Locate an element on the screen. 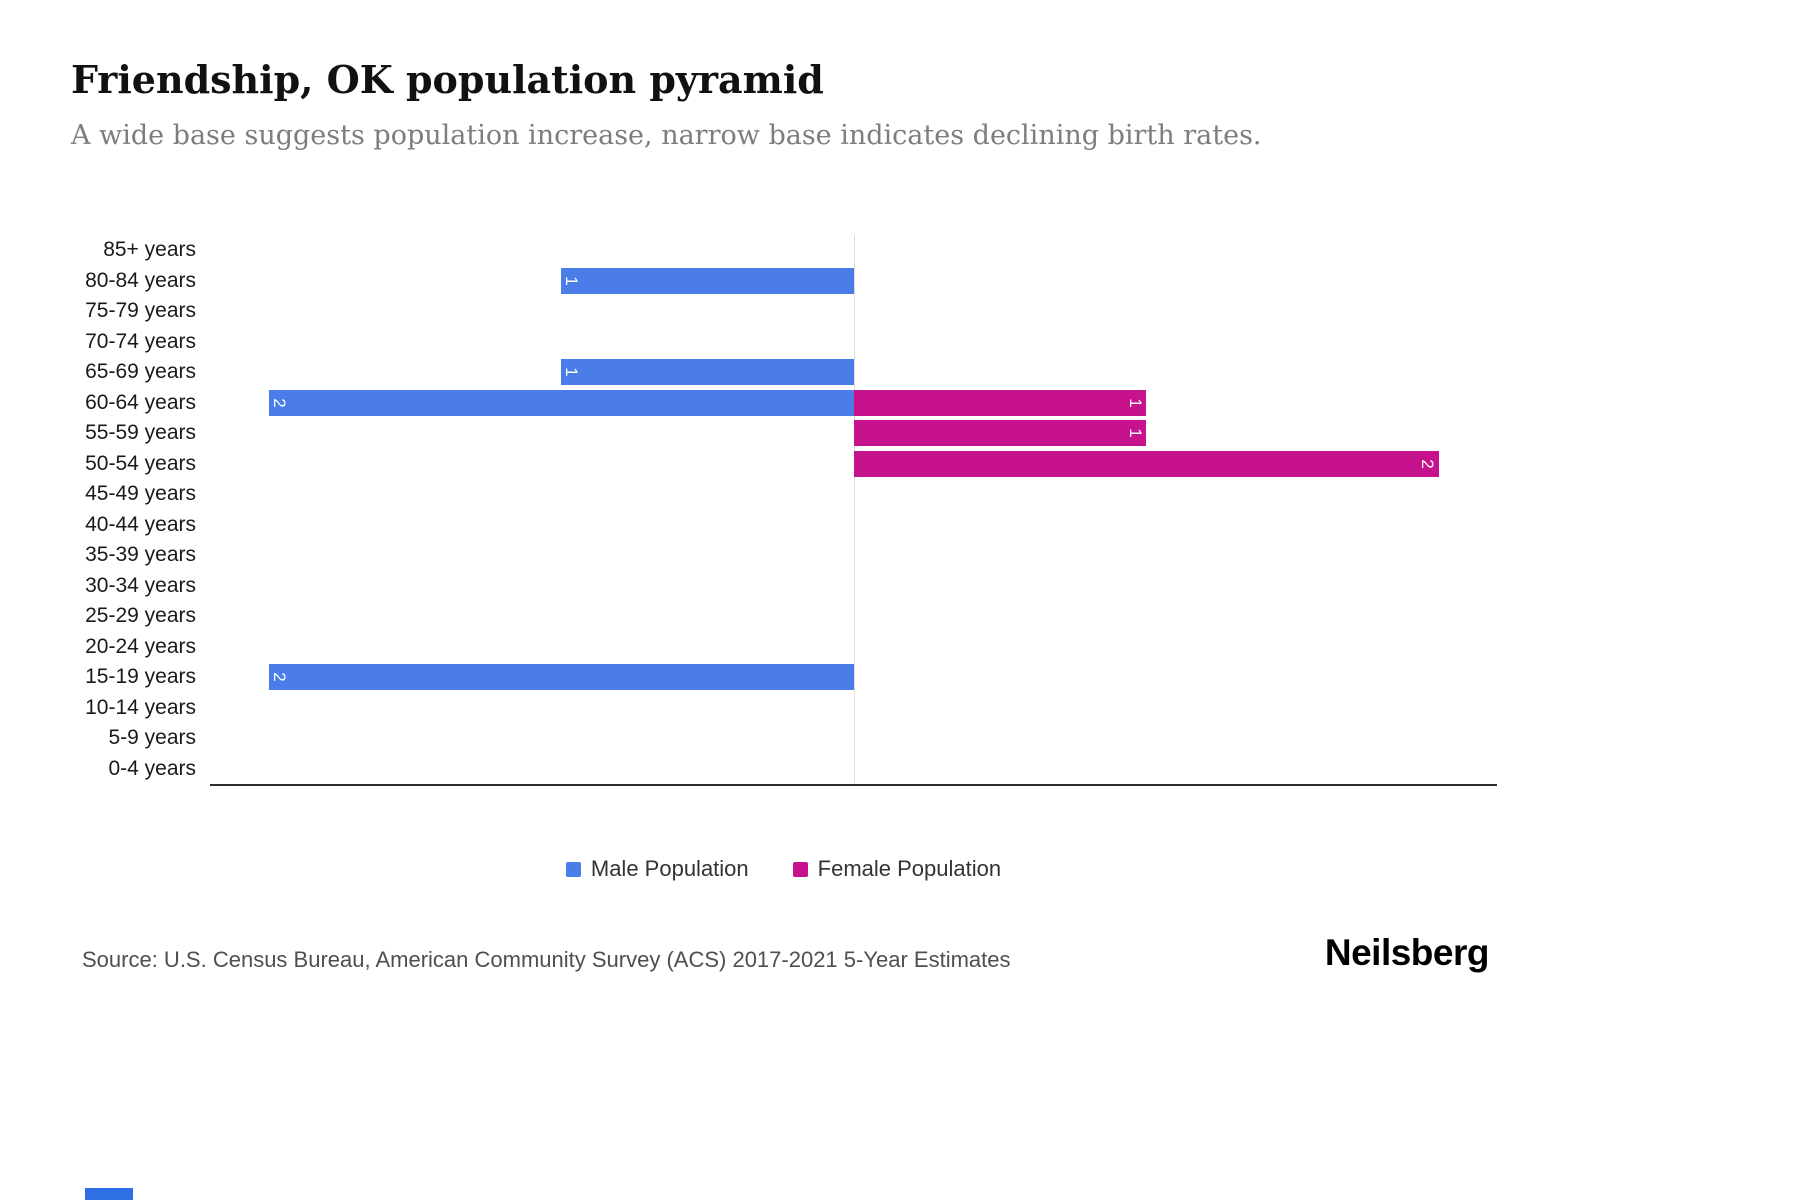  age-label: 0-4 years is located at coordinates (152, 768).